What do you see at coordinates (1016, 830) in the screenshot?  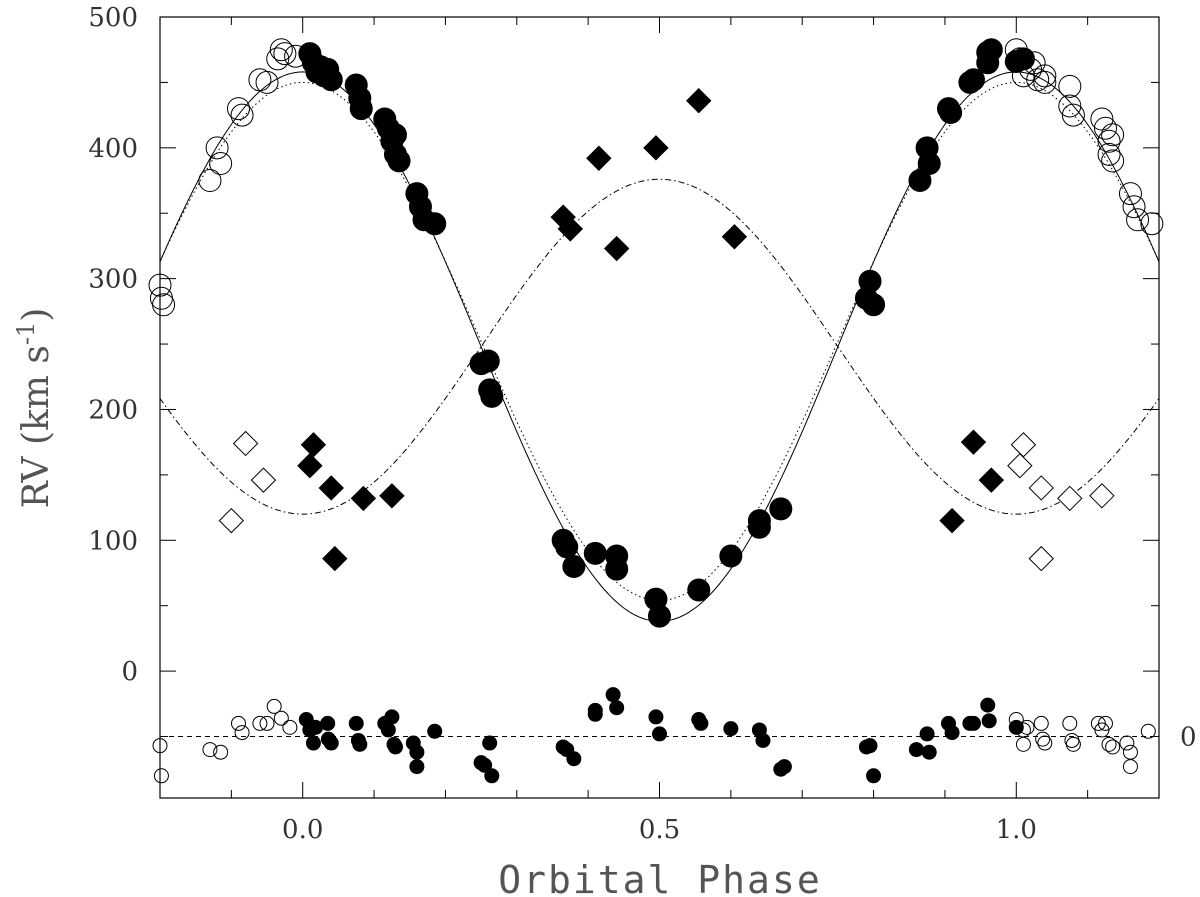 I see `x-tick-label: 1.0` at bounding box center [1016, 830].